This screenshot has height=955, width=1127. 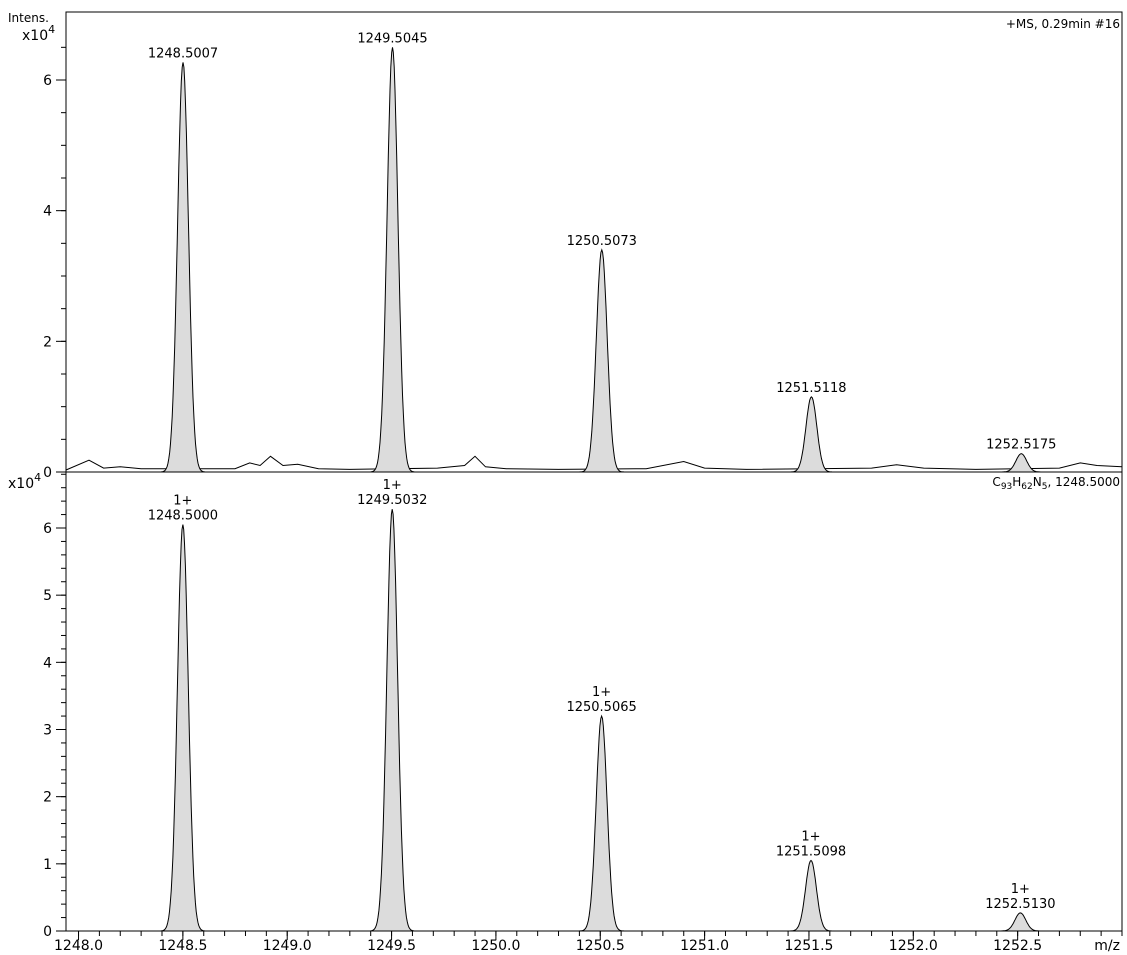 I want to click on bottom-y-tick-label: 3, so click(x=47, y=731).